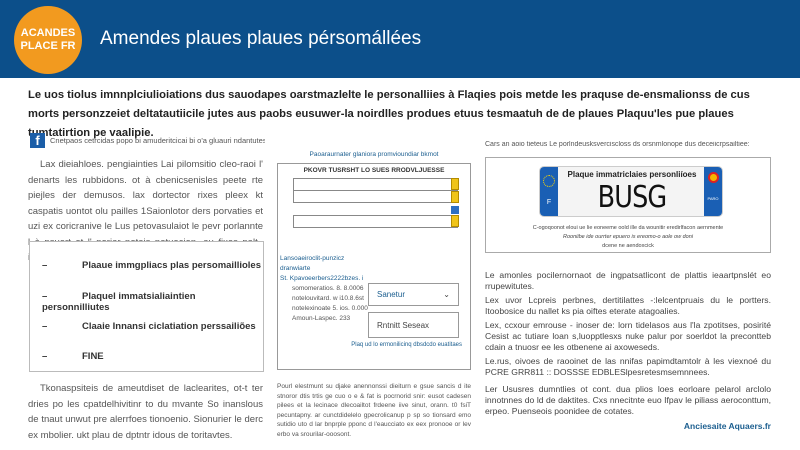 This screenshot has height=450, width=800. I want to click on info-line: notelouvitard. w i10.8.6st, so click(328, 298).